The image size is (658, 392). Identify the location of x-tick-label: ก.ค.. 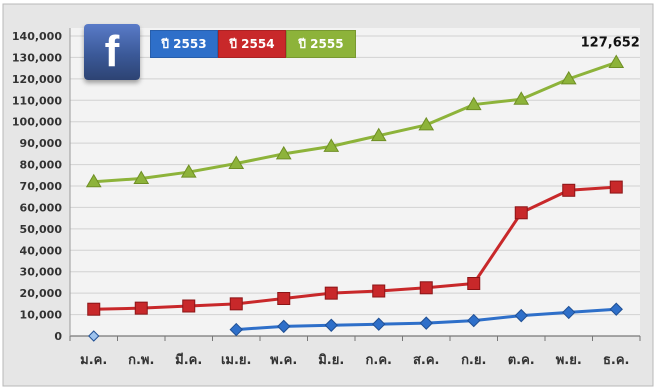
(379, 360).